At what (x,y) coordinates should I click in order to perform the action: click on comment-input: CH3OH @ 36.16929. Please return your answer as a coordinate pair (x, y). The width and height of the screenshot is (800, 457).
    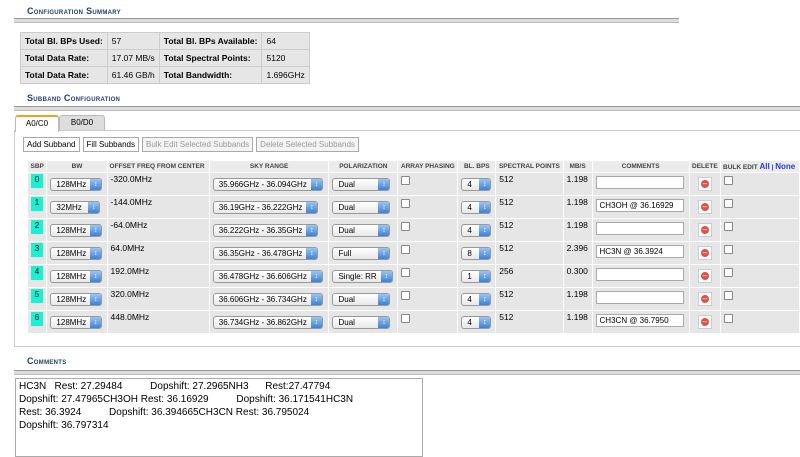
    Looking at the image, I should click on (639, 205).